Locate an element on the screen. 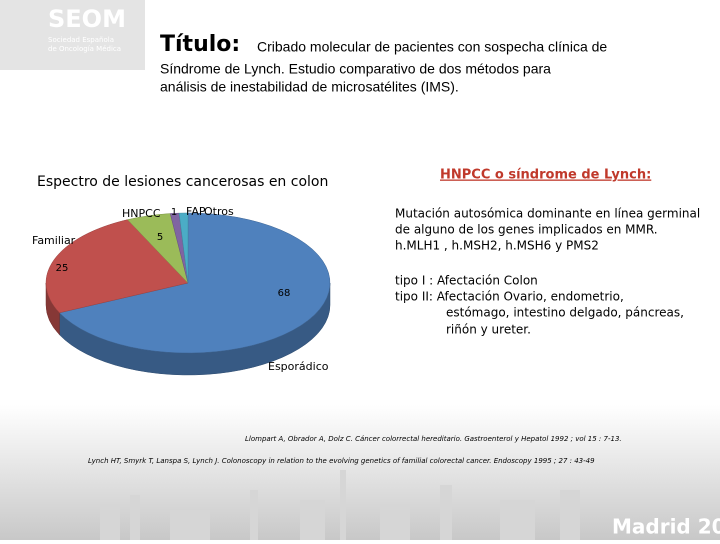 The image size is (720, 544). category-label: HNPCC is located at coordinates (141, 213).